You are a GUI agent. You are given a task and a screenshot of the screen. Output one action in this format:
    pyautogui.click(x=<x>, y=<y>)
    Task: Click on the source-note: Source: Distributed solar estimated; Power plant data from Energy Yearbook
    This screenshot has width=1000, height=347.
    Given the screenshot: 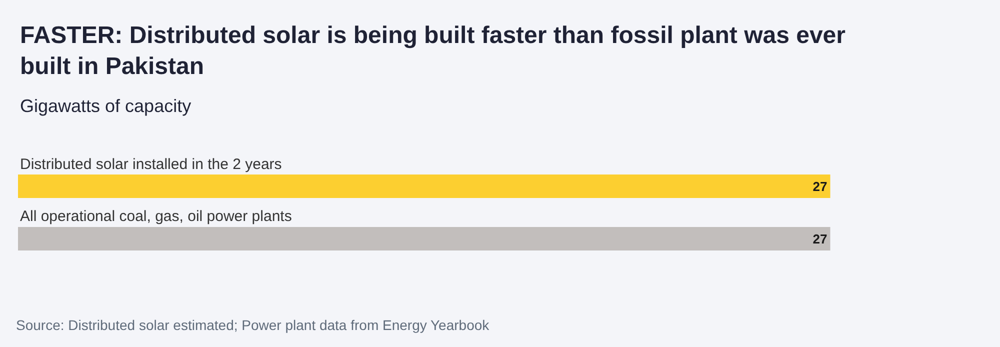 What is the action you would take?
    pyautogui.click(x=253, y=325)
    